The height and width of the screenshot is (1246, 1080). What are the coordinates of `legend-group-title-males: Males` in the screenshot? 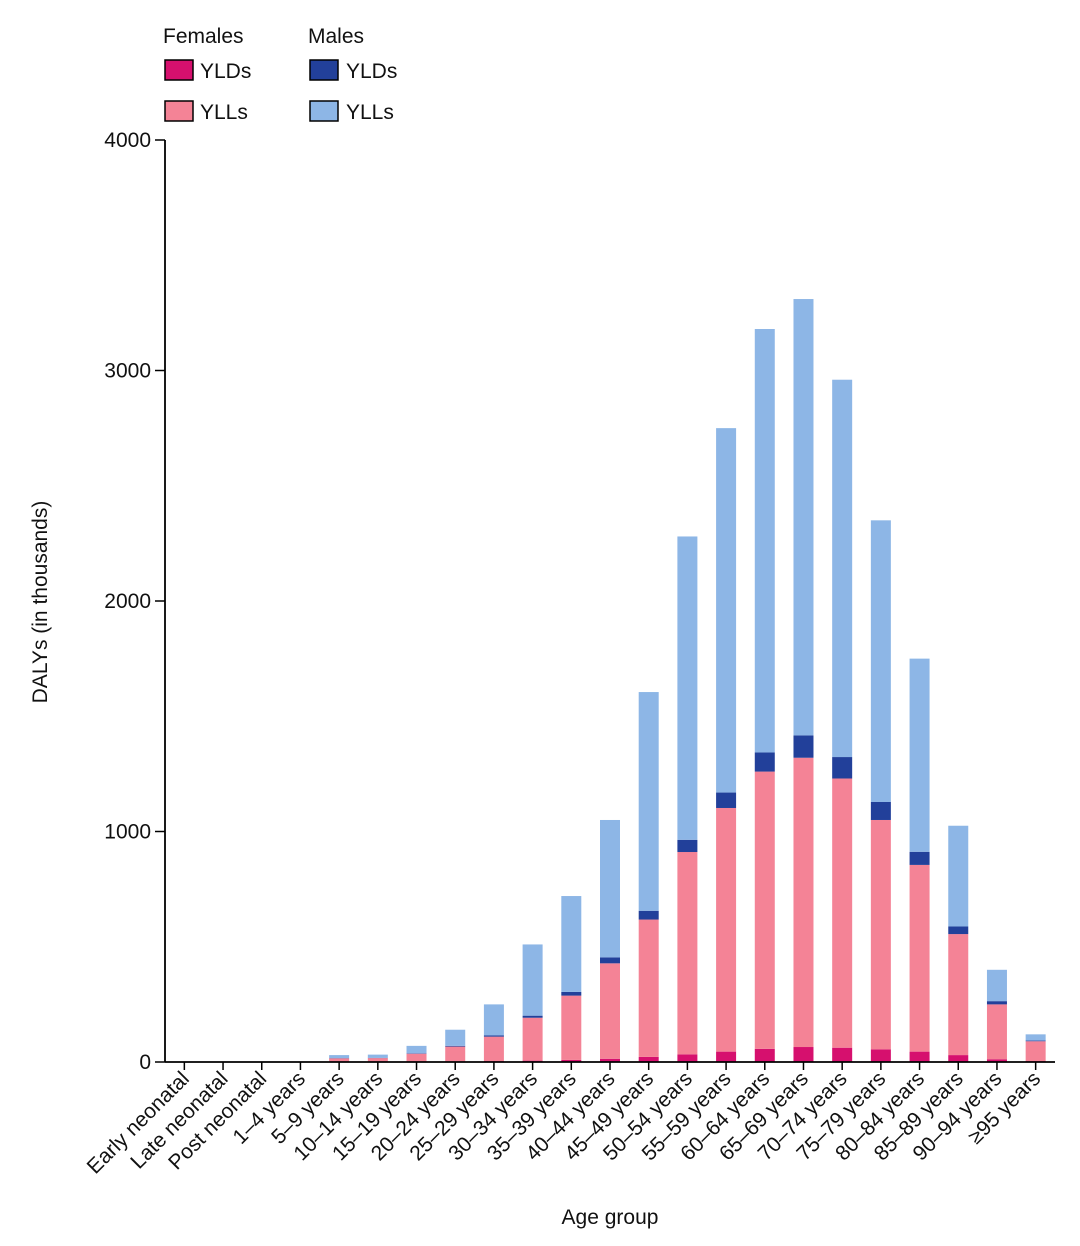 It's located at (336, 36).